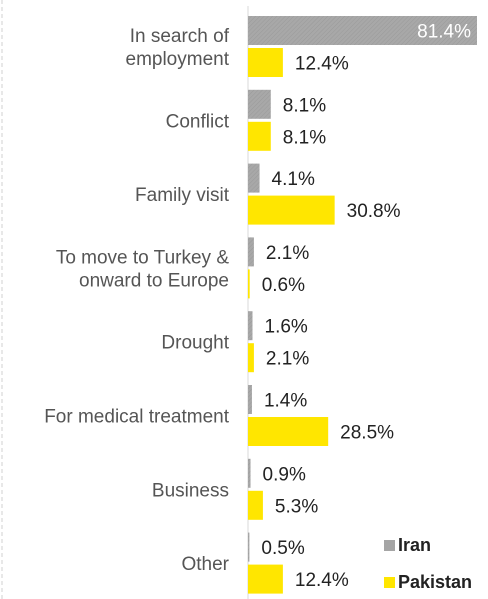 This screenshot has height=599, width=488. What do you see at coordinates (190, 490) in the screenshot?
I see `category-label: Business` at bounding box center [190, 490].